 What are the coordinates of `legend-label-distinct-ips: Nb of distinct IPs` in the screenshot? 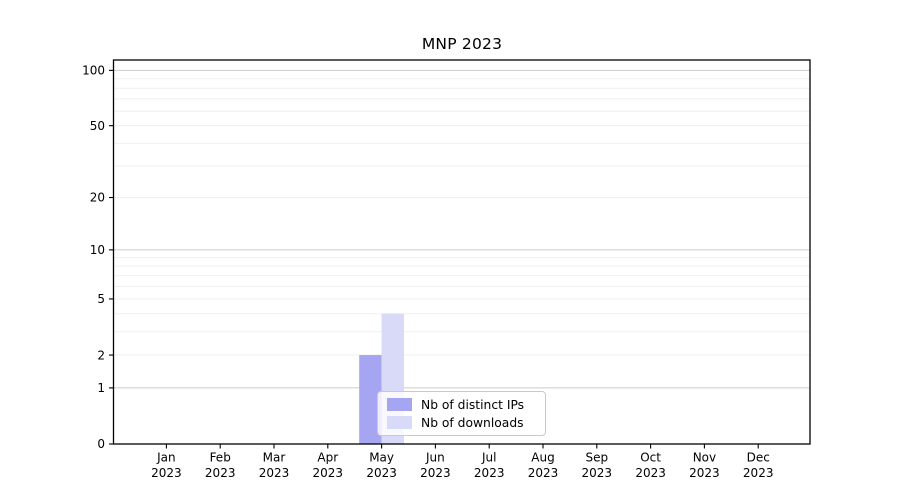 It's located at (473, 404).